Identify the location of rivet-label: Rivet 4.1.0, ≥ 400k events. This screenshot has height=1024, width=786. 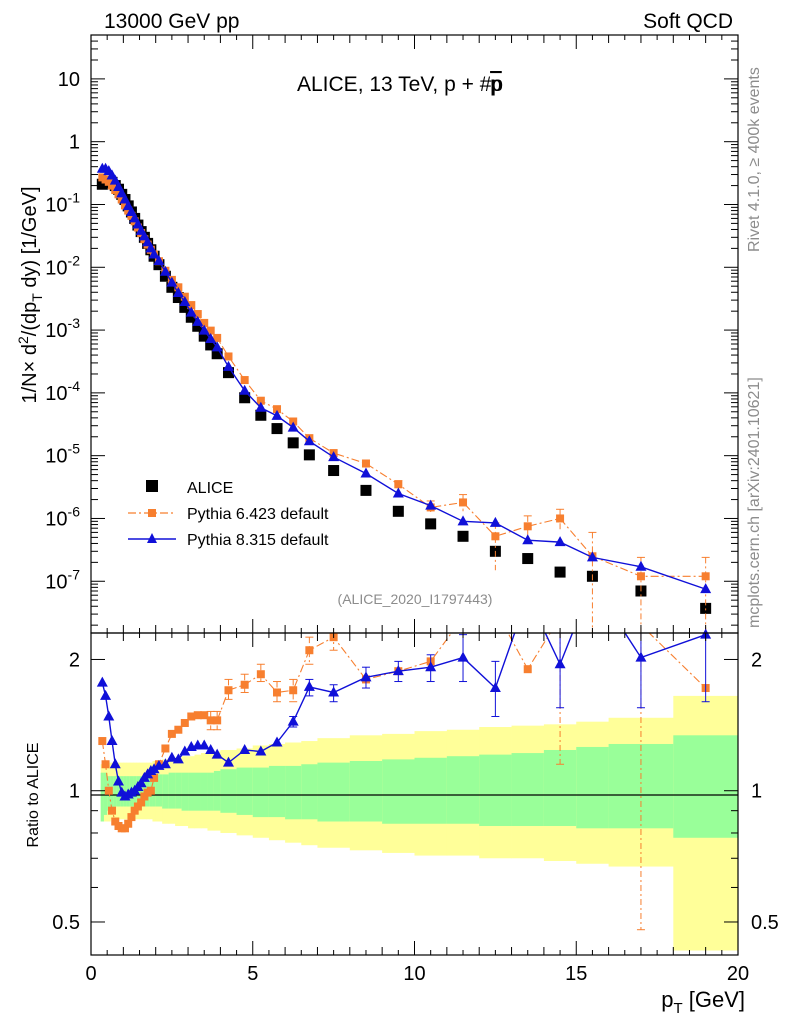
(754, 159).